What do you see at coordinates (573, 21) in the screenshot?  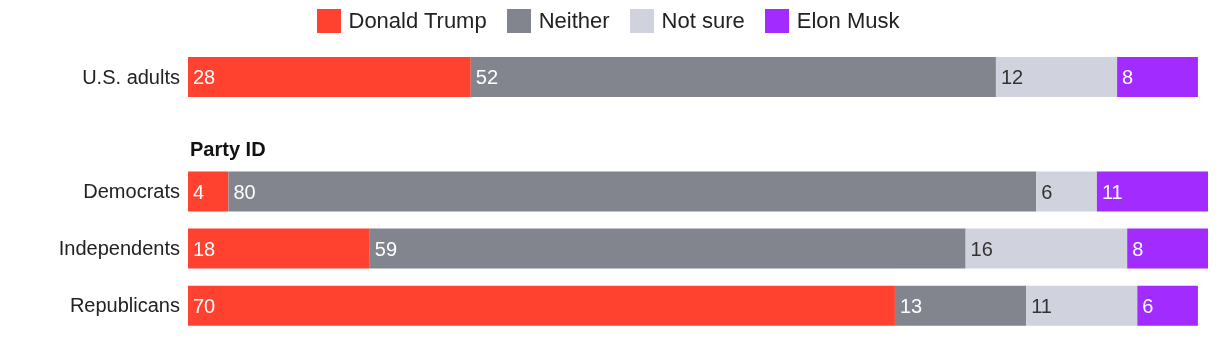 I see `legend-label: Neither` at bounding box center [573, 21].